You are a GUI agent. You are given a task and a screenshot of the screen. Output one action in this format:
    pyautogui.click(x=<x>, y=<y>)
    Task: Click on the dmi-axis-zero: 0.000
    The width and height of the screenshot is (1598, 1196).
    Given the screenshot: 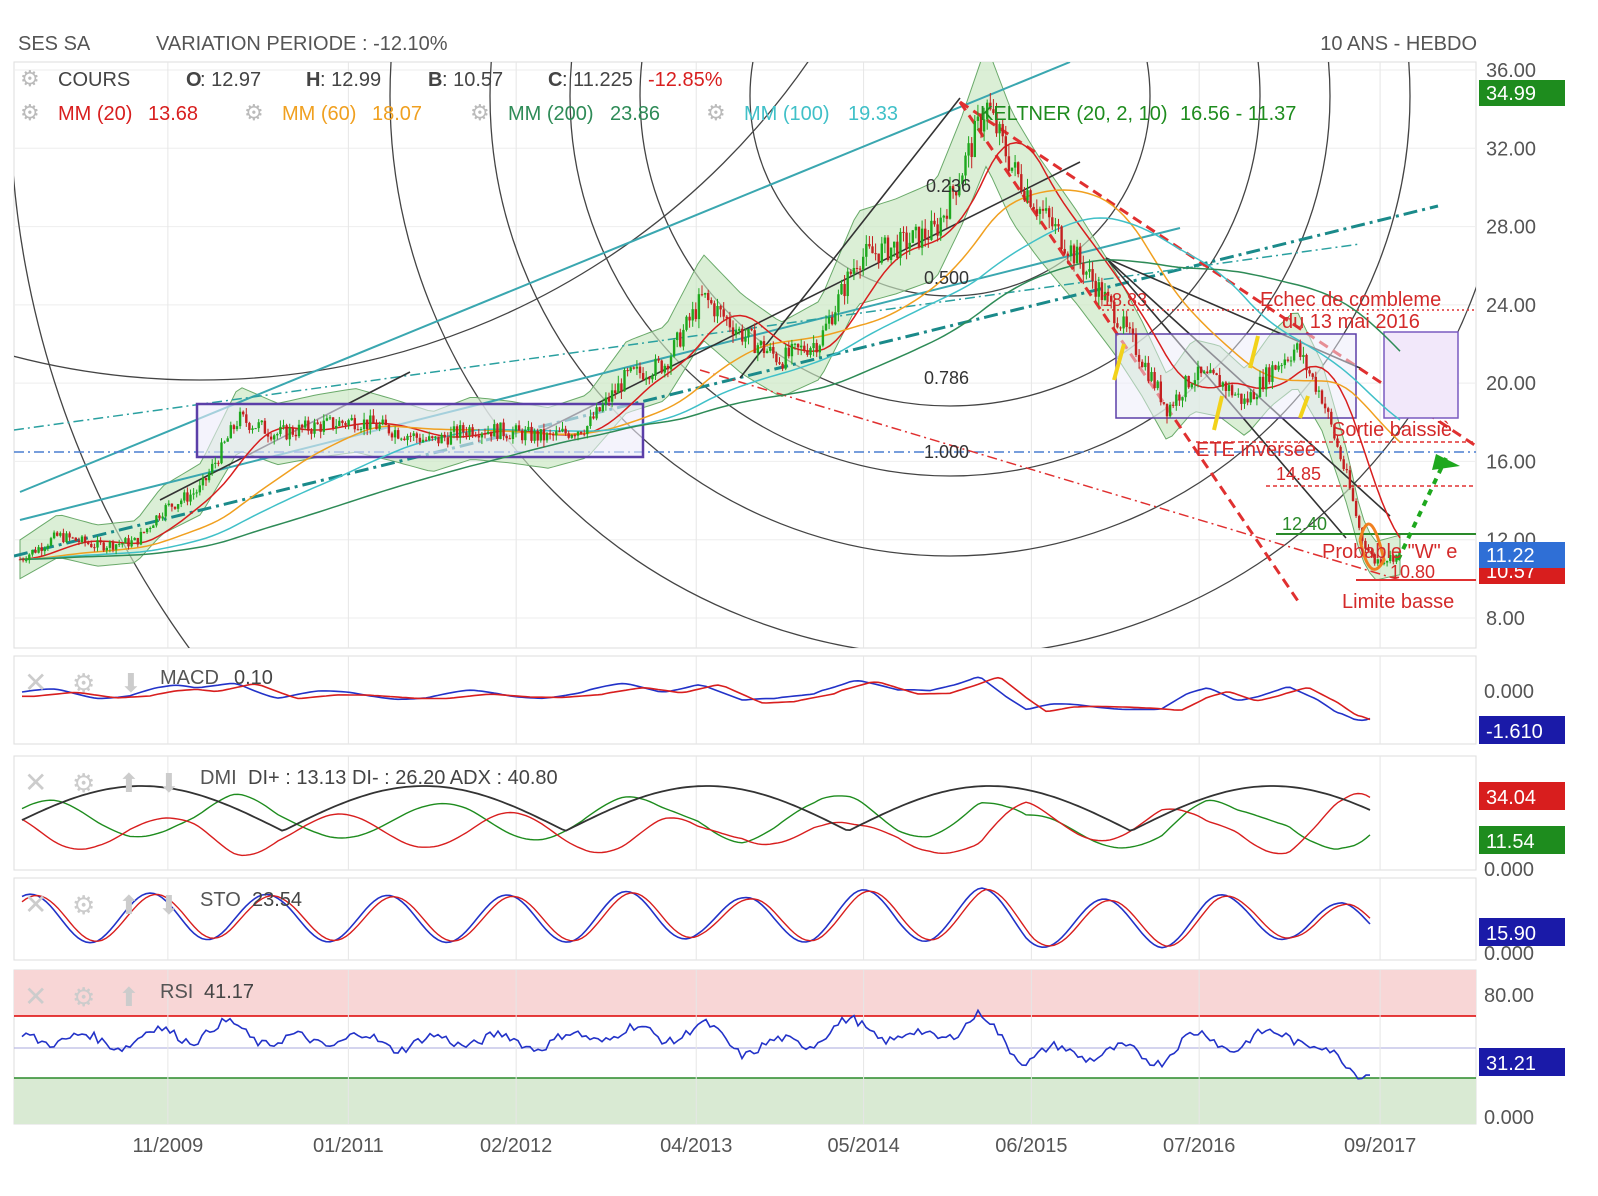 What is the action you would take?
    pyautogui.click(x=1509, y=870)
    